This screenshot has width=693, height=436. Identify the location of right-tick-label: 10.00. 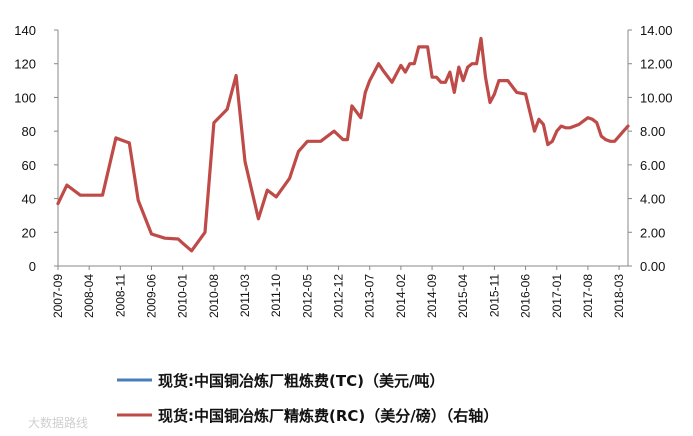
(656, 97).